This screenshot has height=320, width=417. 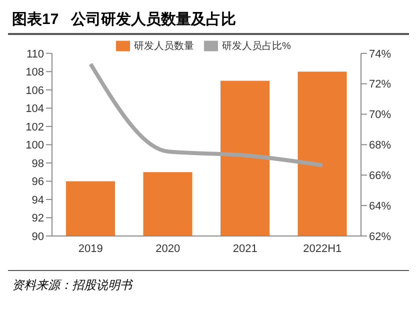 What do you see at coordinates (380, 146) in the screenshot?
I see `y2-tick-label: 68%` at bounding box center [380, 146].